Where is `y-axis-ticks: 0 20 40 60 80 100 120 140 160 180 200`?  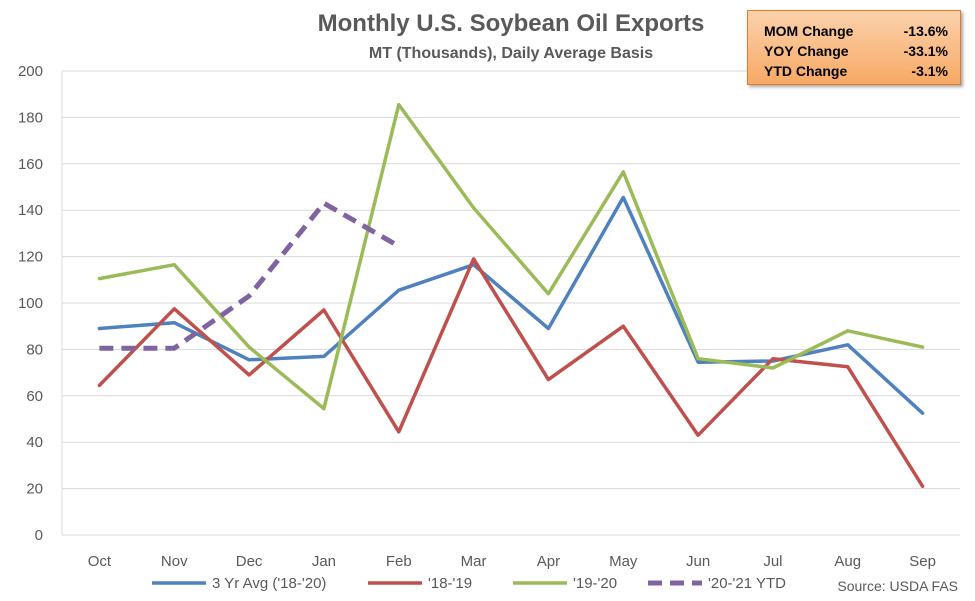
y-axis-ticks: 0 20 40 60 80 100 120 140 160 180 200 is located at coordinates (30, 303).